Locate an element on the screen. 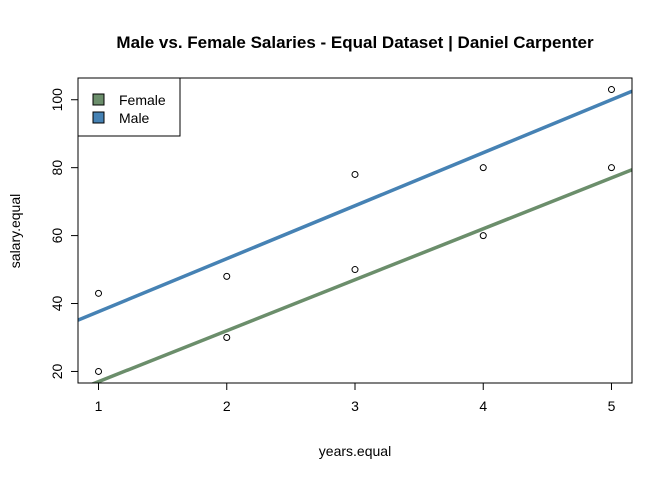 This screenshot has width=672, height=480. y-axis-label: salary.equal is located at coordinates (15, 231).